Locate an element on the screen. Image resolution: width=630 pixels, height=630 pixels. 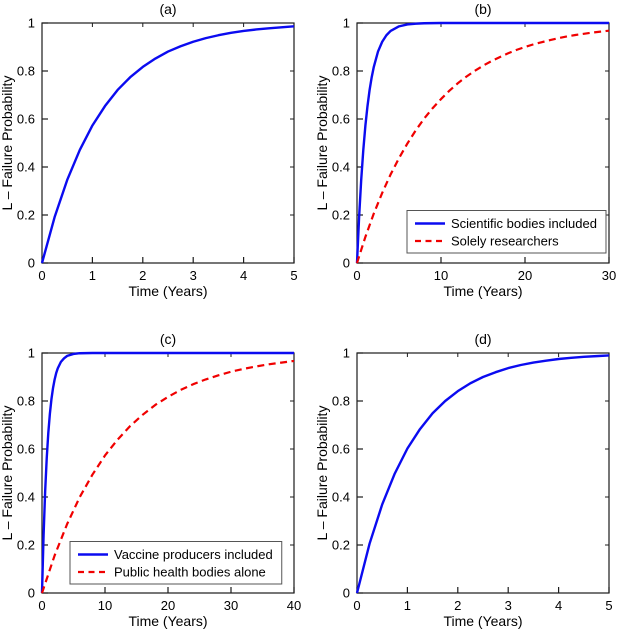
legend-label-1: Vaccine producers included is located at coordinates (193, 554).